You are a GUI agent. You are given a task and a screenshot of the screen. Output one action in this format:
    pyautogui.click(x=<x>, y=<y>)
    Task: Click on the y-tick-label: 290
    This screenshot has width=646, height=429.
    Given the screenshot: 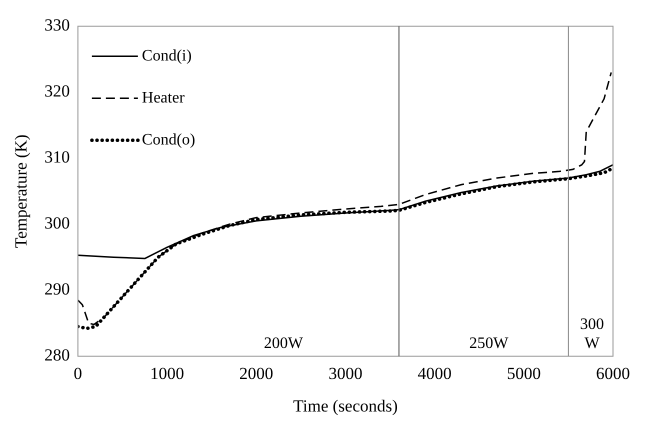 What is the action you would take?
    pyautogui.click(x=57, y=289)
    